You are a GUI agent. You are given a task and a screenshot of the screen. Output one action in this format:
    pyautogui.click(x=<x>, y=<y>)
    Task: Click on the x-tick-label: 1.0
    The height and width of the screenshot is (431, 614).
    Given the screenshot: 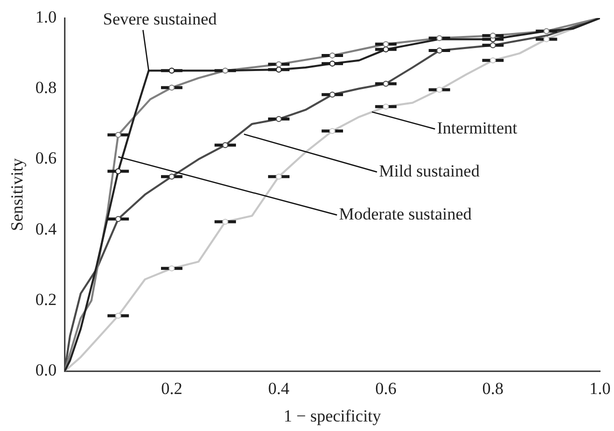 What is the action you would take?
    pyautogui.click(x=600, y=388)
    